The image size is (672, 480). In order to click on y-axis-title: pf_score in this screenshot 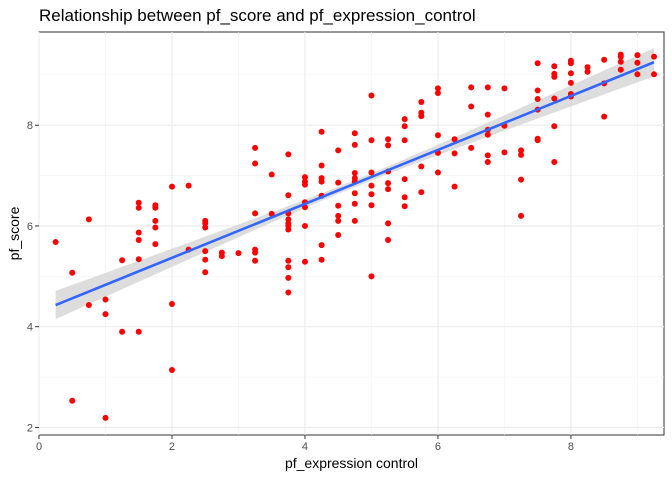, I will do `click(14, 233)`.